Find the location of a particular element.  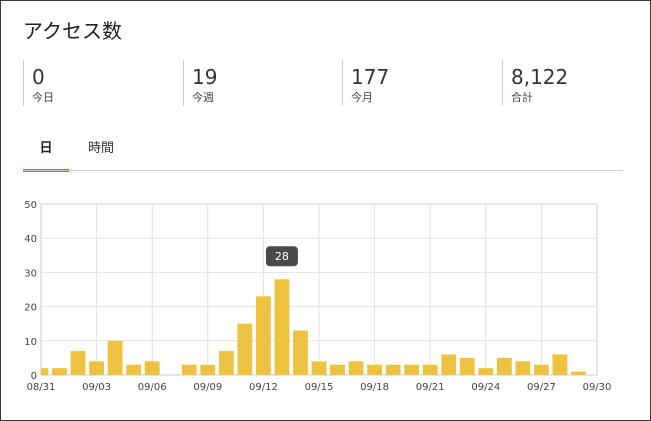

tooltip-value: 28 is located at coordinates (282, 256).